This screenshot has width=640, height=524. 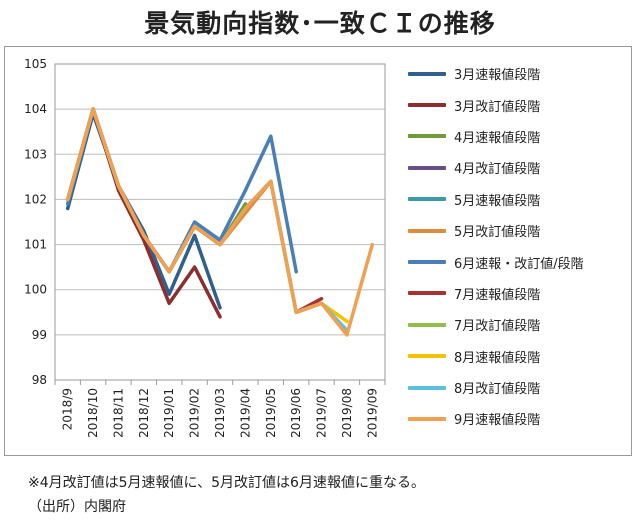 What do you see at coordinates (35, 154) in the screenshot?
I see `y-tick-label: 103` at bounding box center [35, 154].